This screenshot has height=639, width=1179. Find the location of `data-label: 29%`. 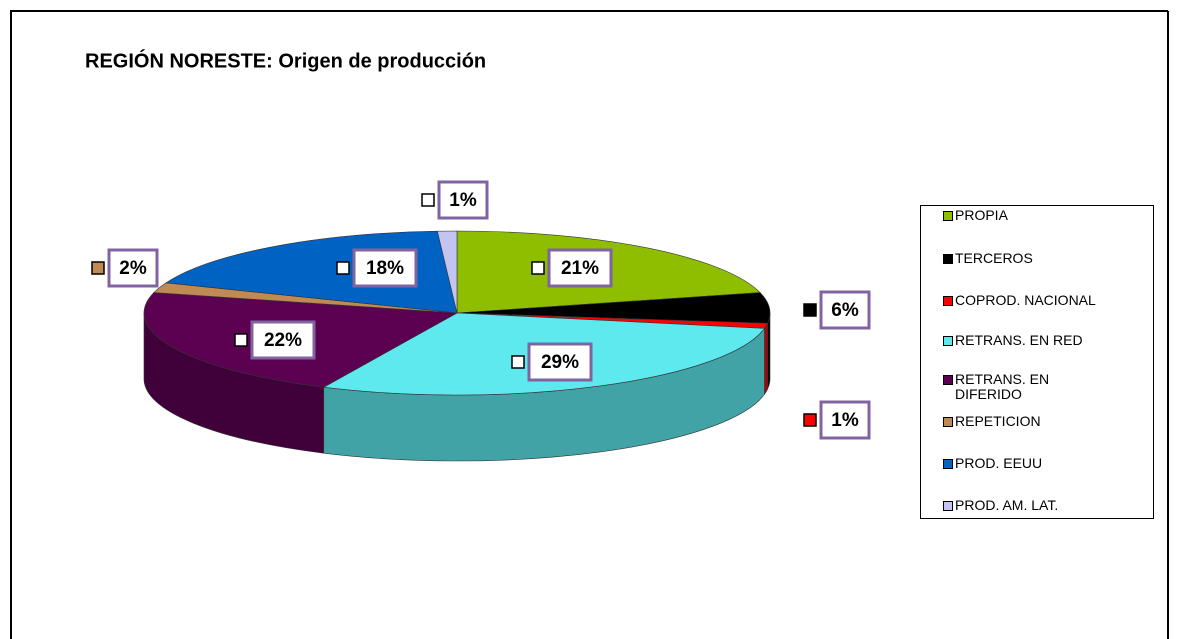

data-label: 29% is located at coordinates (560, 362).